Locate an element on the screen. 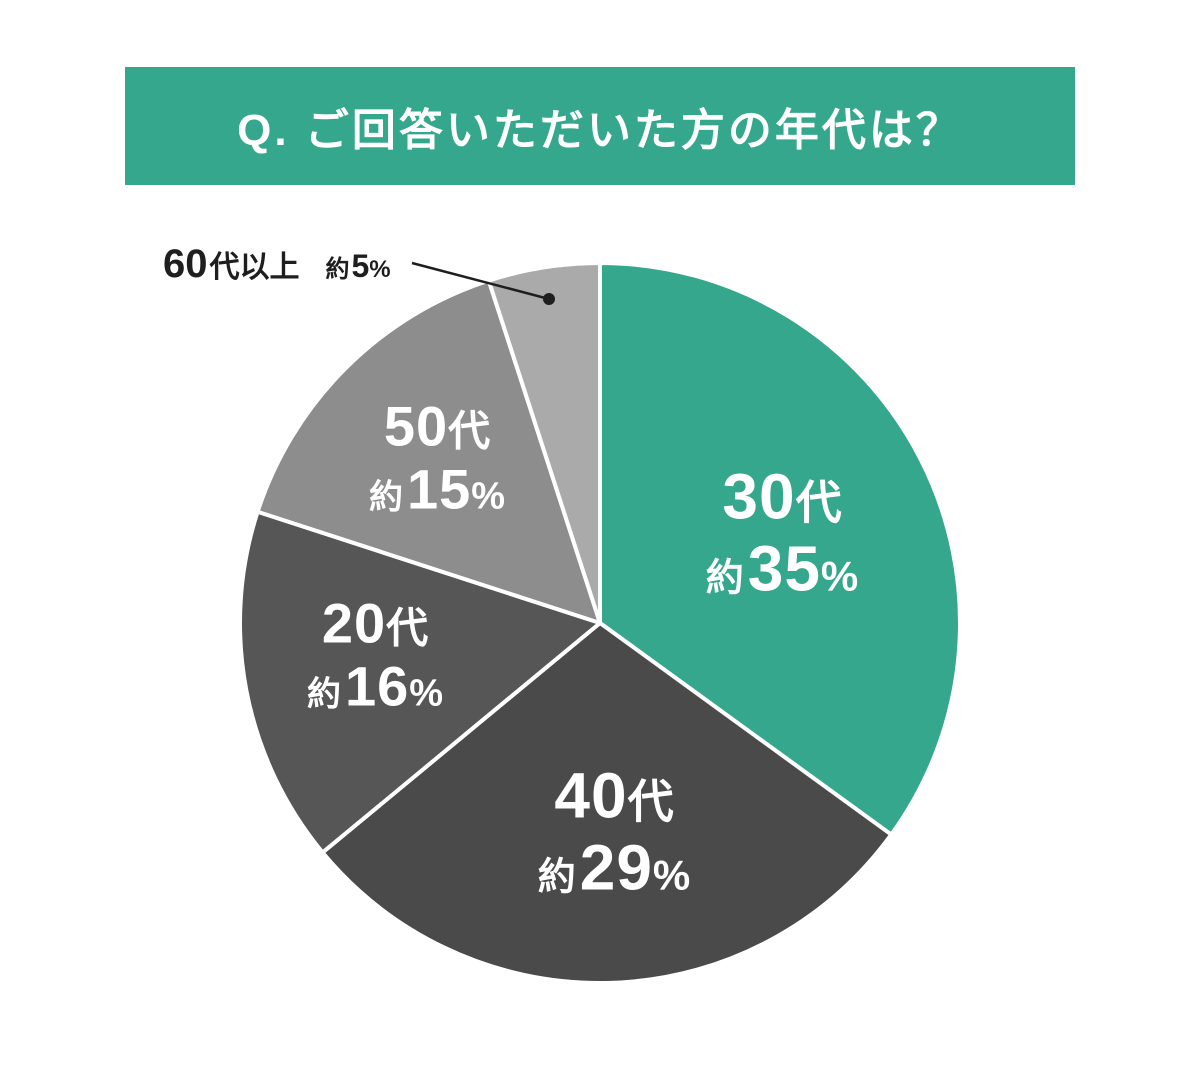 The image size is (1200, 1080). slice-label-number: 30 is located at coordinates (759, 496).